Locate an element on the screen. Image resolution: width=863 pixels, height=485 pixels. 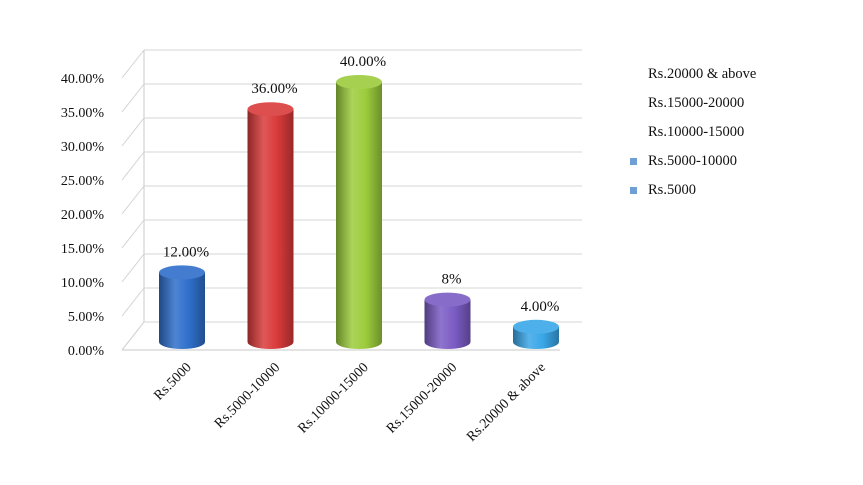
data-label: 36.00% is located at coordinates (274, 89).